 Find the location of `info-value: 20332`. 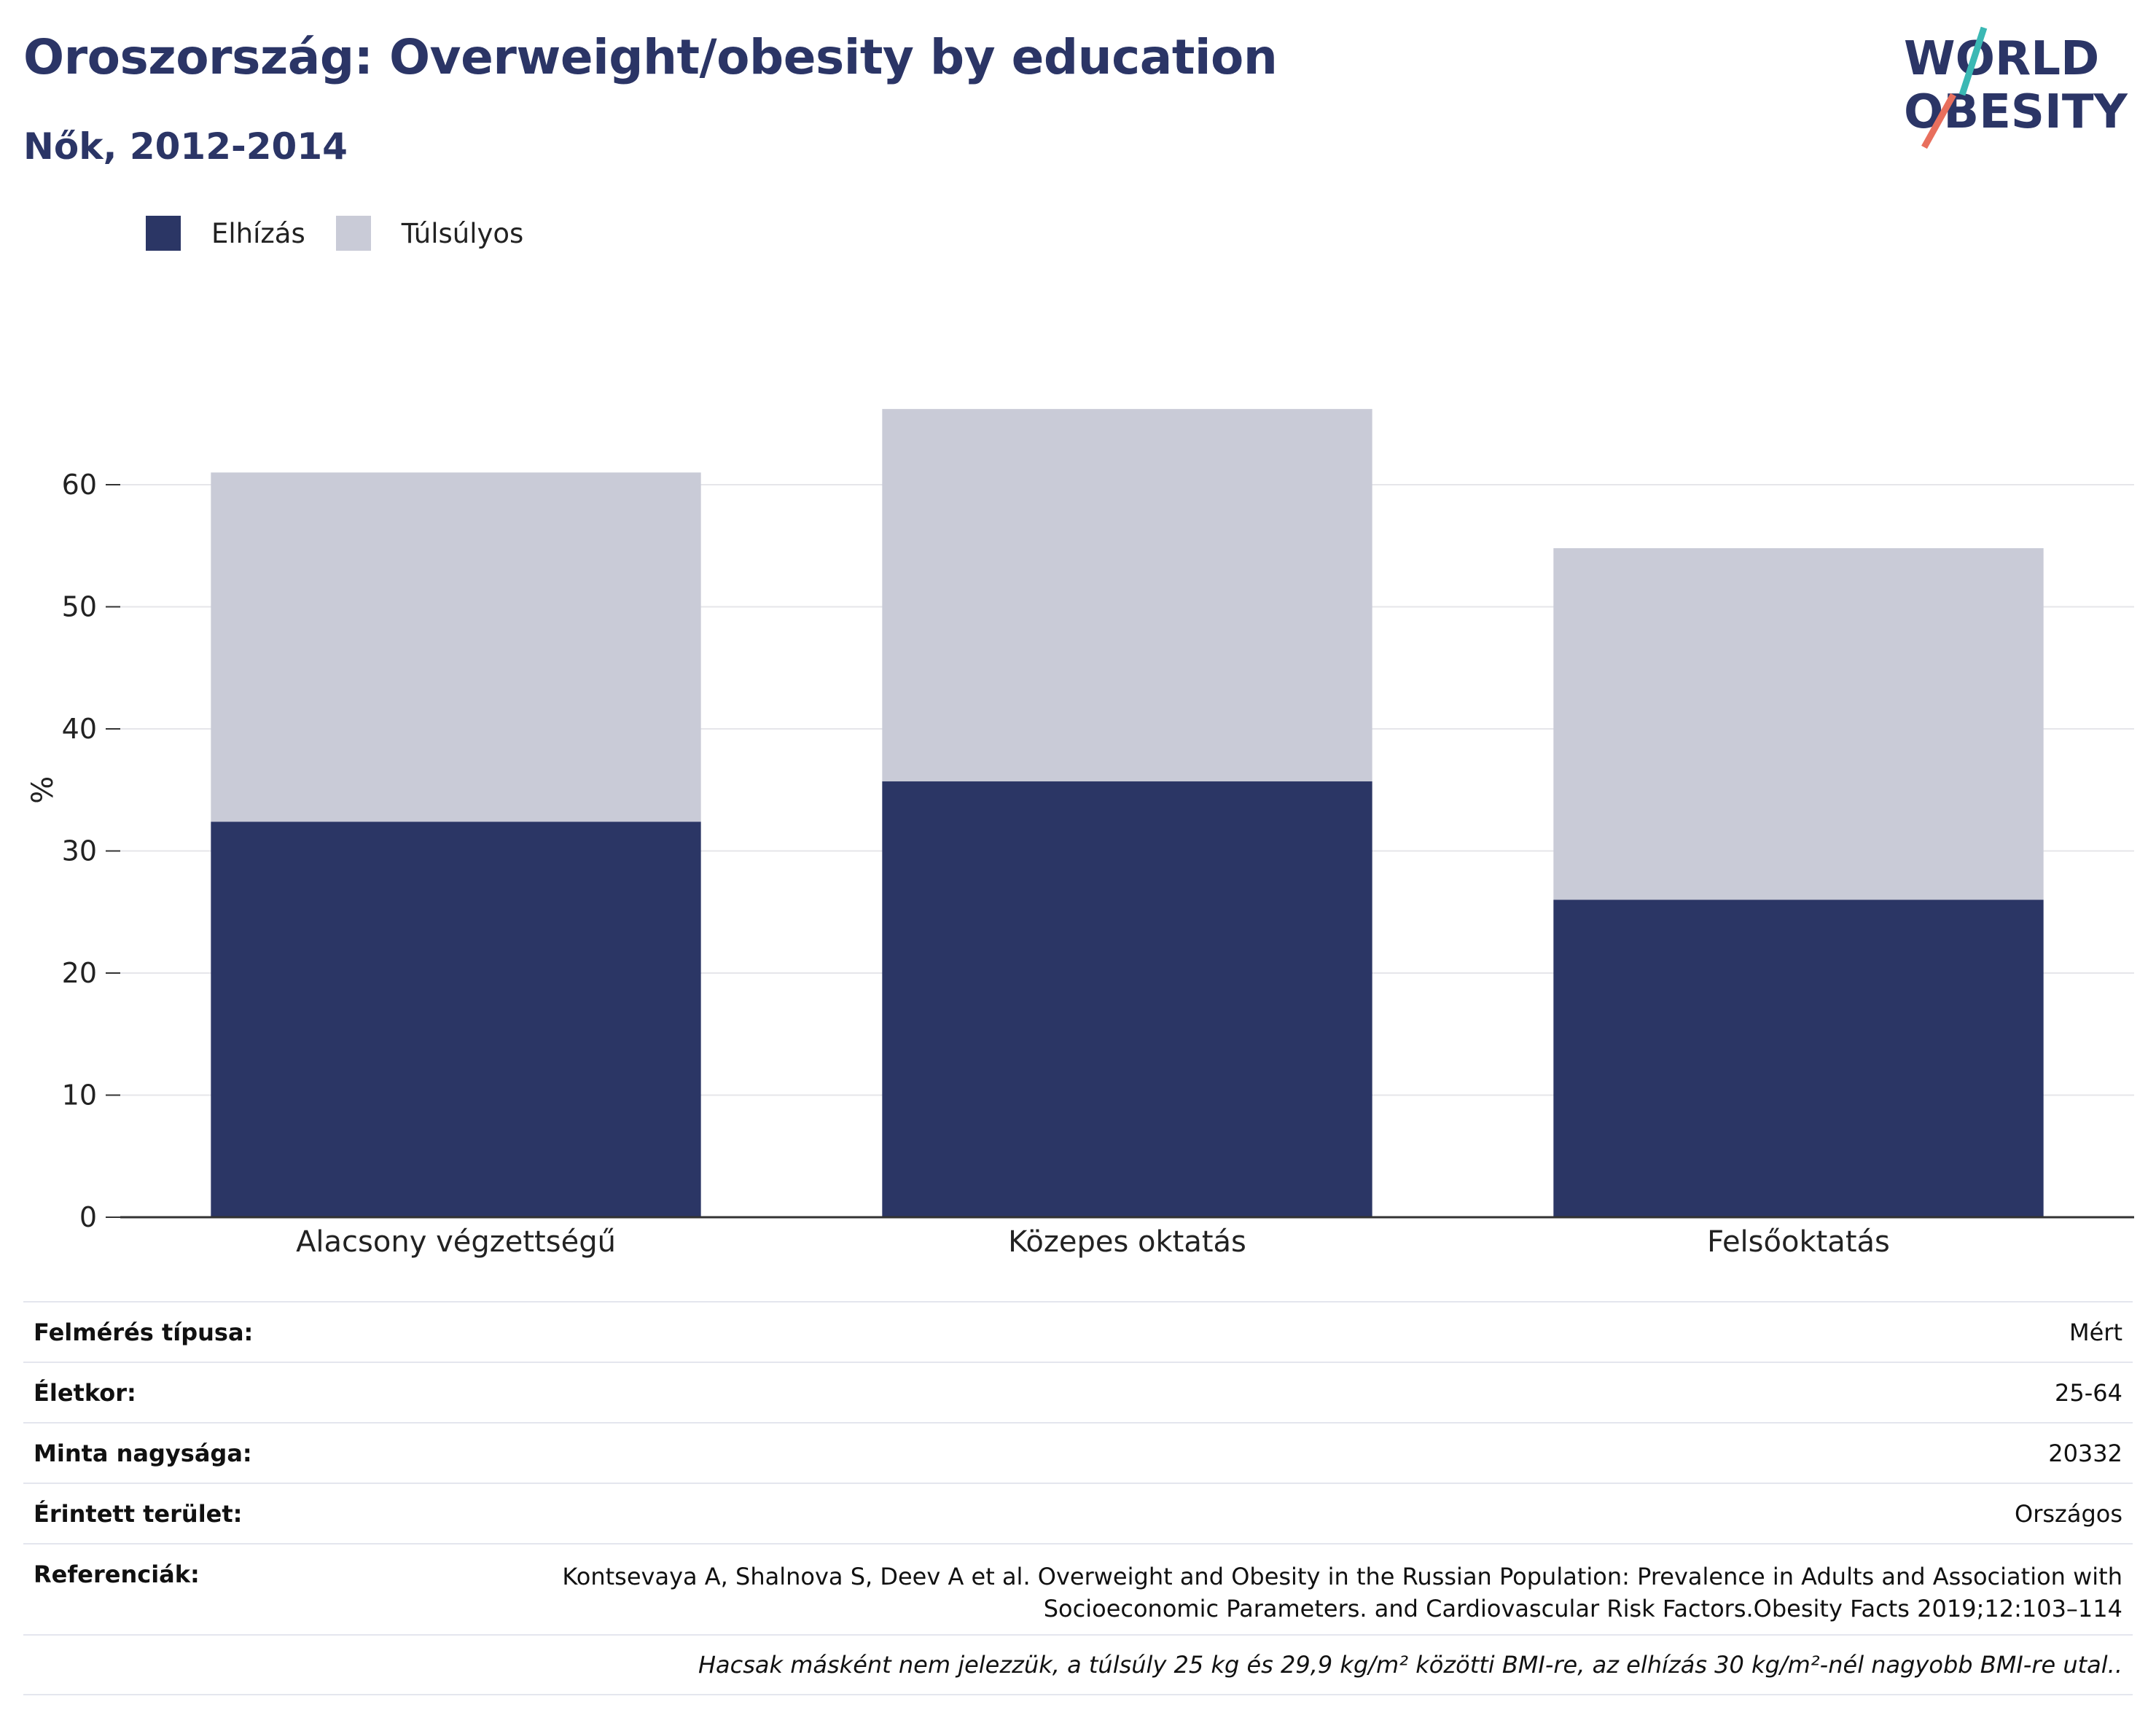

info-value: 20332 is located at coordinates (2085, 1453).